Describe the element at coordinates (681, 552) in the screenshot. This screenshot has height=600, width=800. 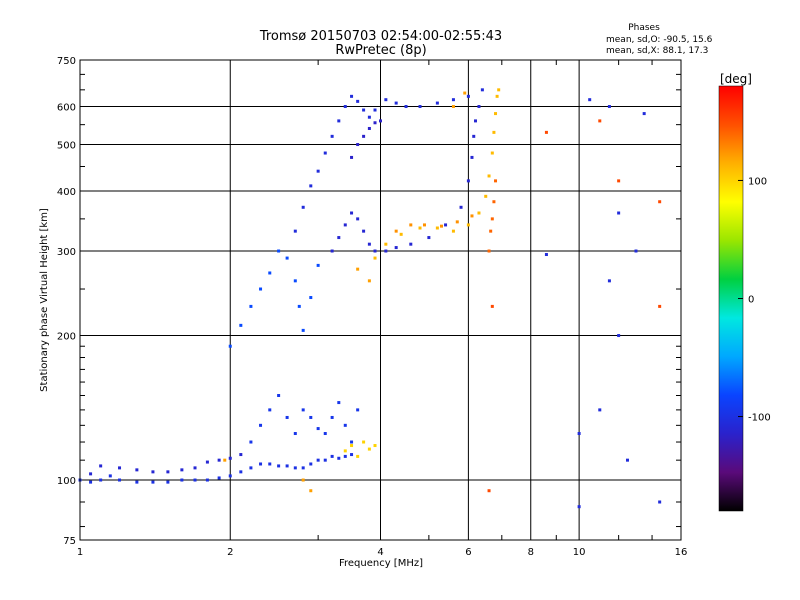
I see `x-tick-label: 16` at that location.